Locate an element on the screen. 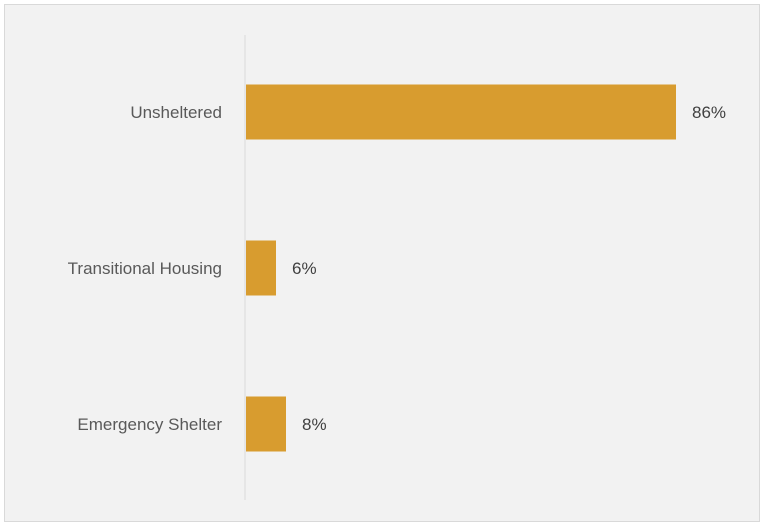 This screenshot has width=766, height=529. category-label-2: Emergency Shelter is located at coordinates (149, 424).